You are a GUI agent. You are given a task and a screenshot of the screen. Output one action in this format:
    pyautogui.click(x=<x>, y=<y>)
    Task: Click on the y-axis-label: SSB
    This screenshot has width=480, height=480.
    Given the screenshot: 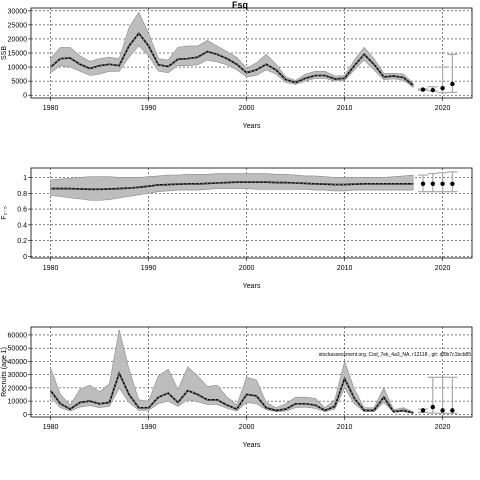 What is the action you would take?
    pyautogui.click(x=4, y=53)
    